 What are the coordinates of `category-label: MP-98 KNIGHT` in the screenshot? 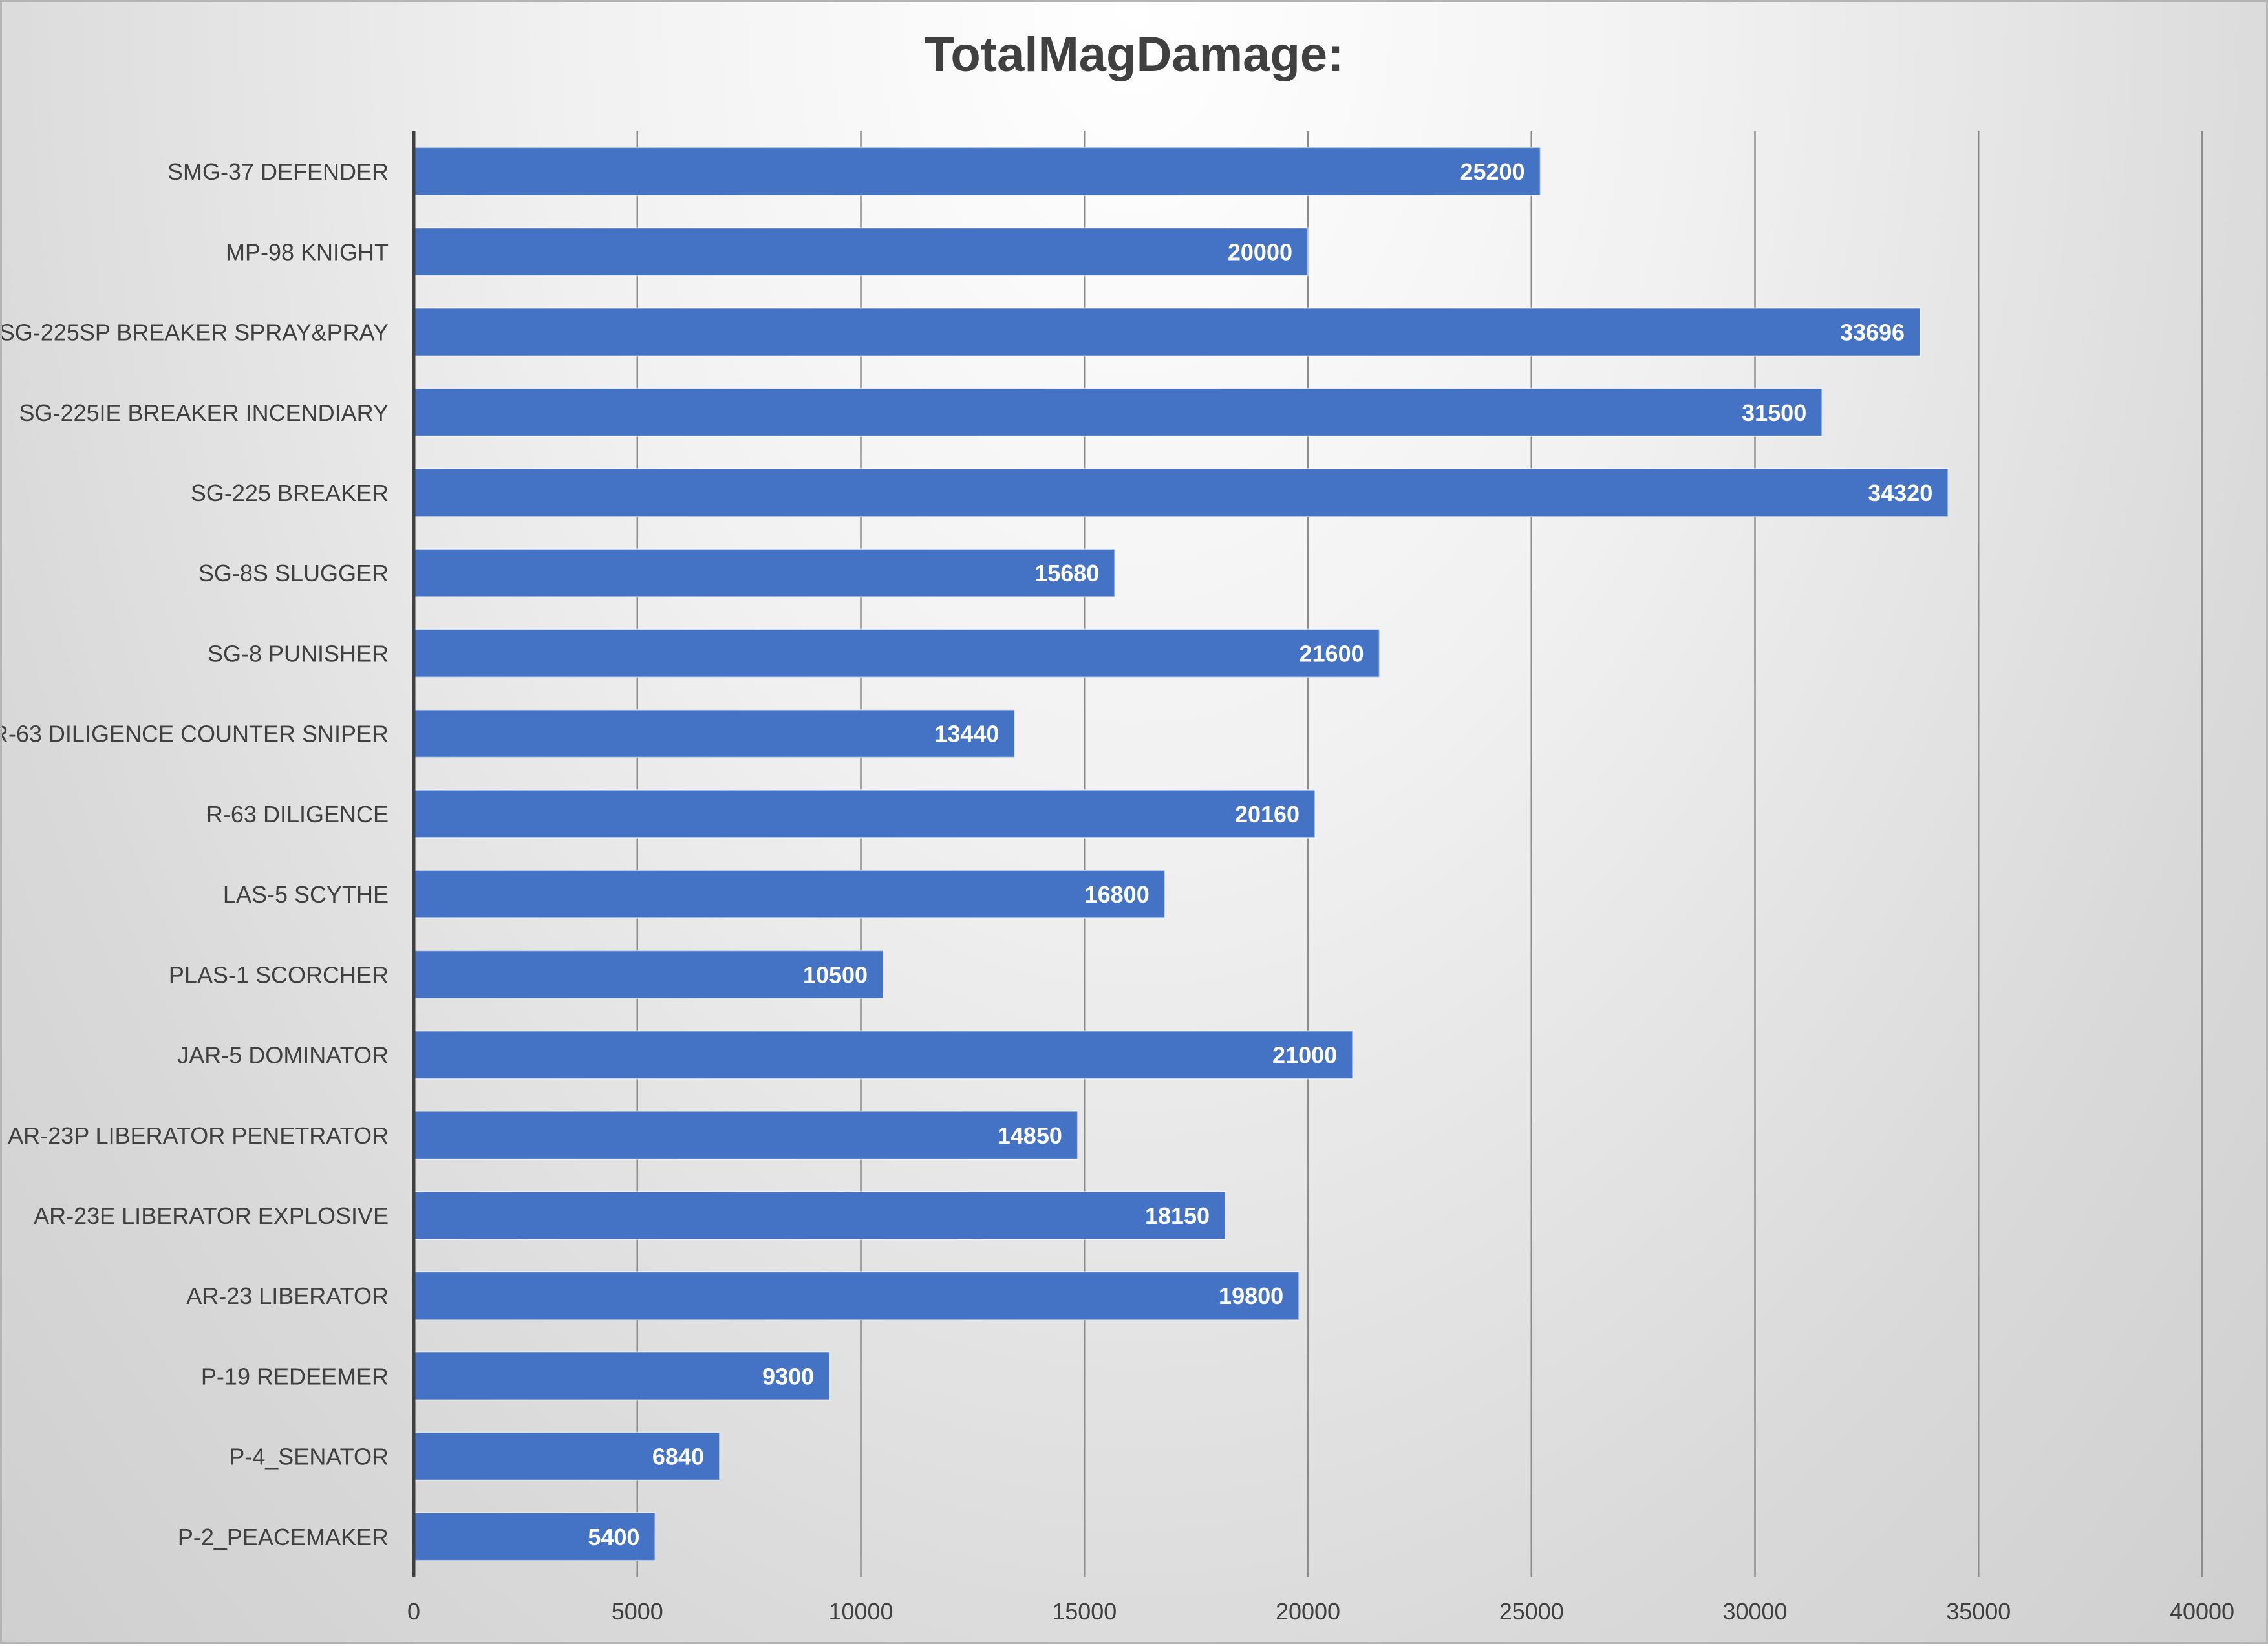 It's located at (307, 252).